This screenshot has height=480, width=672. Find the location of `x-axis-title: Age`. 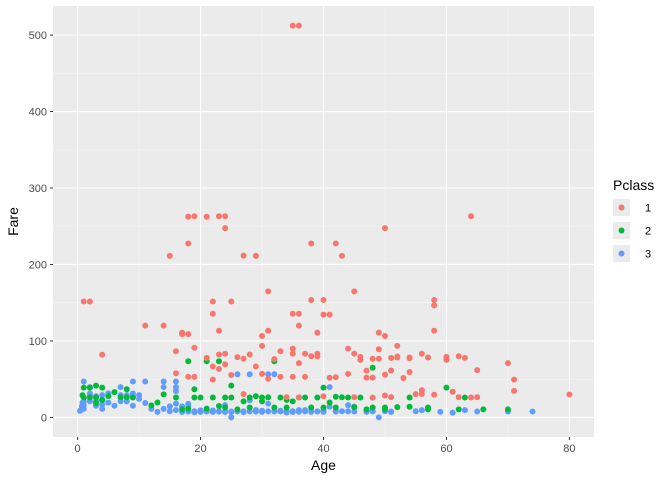

x-axis-title: Age is located at coordinates (323, 465).